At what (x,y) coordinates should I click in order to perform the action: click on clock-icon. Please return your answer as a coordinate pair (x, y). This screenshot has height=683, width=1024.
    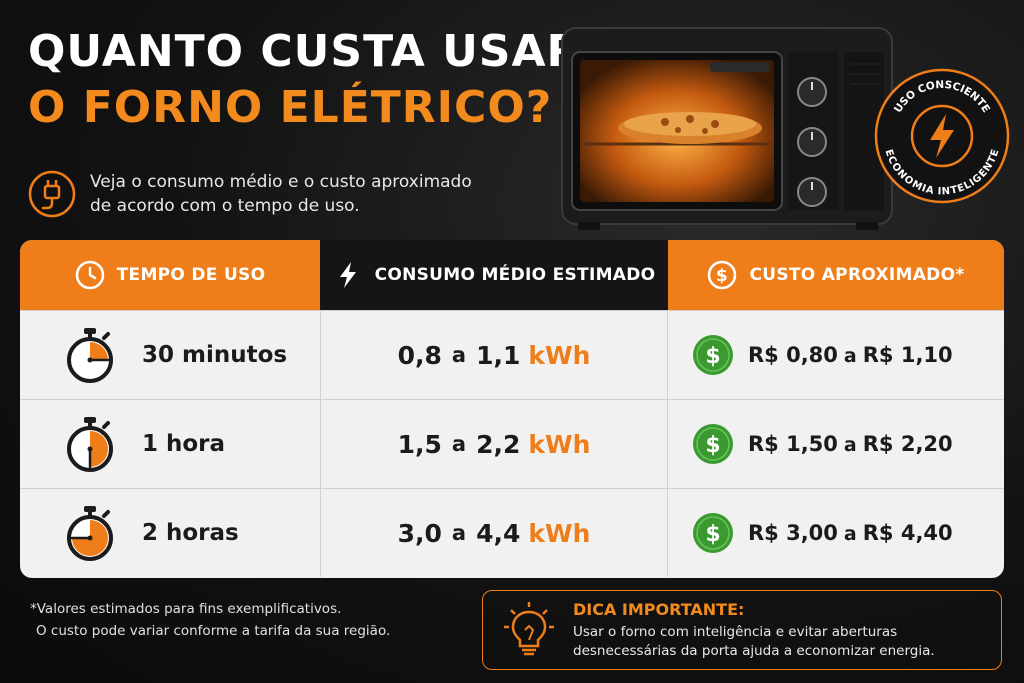
    Looking at the image, I should click on (89, 275).